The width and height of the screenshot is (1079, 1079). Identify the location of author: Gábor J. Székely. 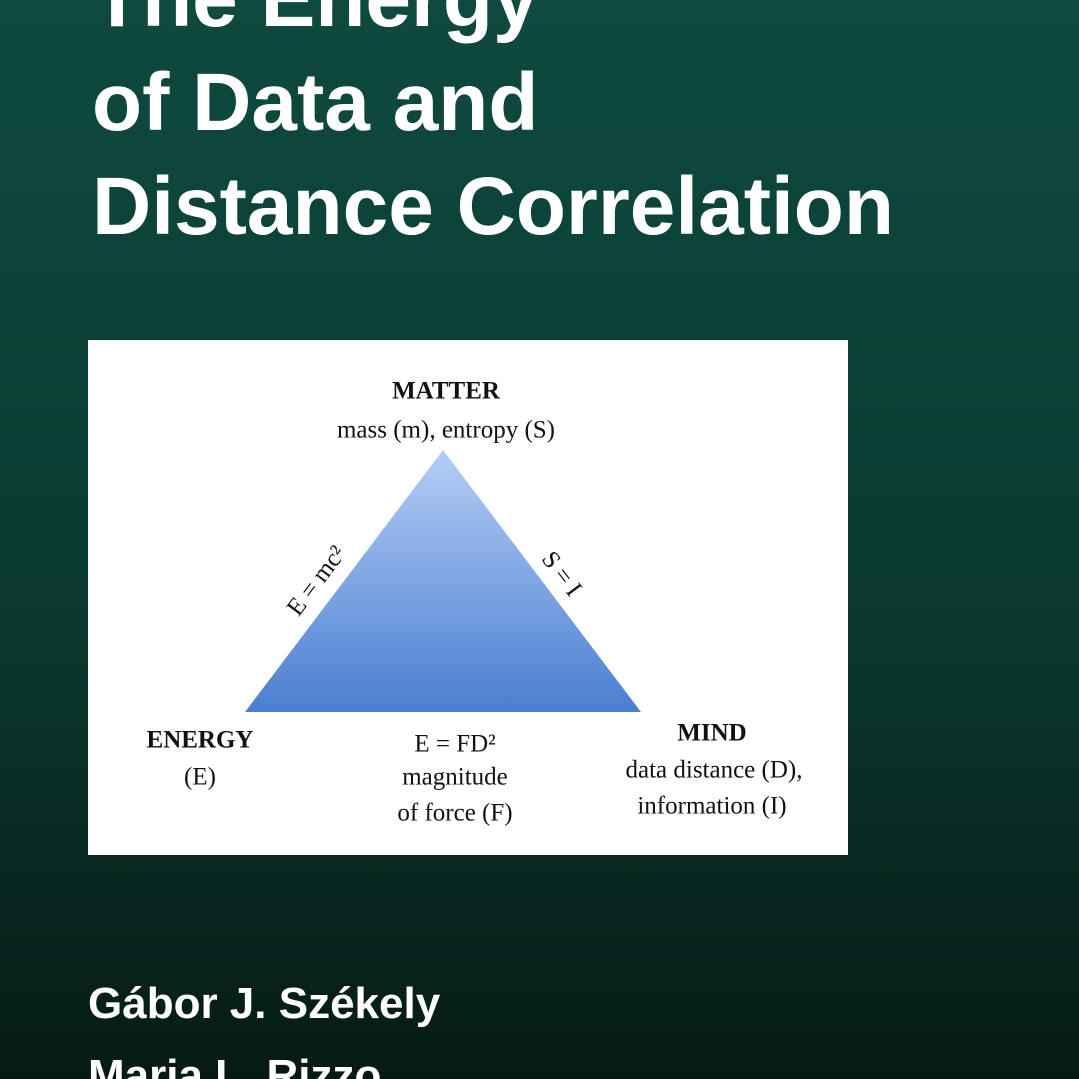
(264, 1003).